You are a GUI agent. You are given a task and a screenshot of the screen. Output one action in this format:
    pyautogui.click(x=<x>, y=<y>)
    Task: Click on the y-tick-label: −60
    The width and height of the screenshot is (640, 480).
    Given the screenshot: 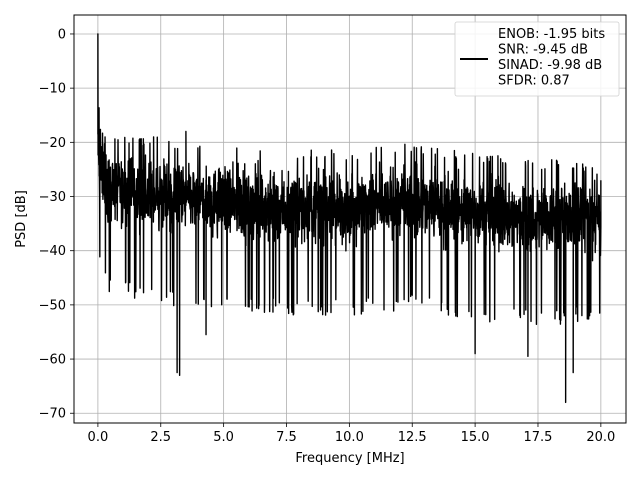 What is the action you would take?
    pyautogui.click(x=52, y=360)
    